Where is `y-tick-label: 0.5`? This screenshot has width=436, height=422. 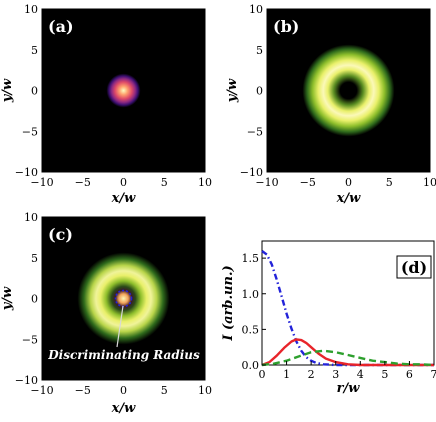
y-tick-label: 0.5 is located at coordinates (251, 329).